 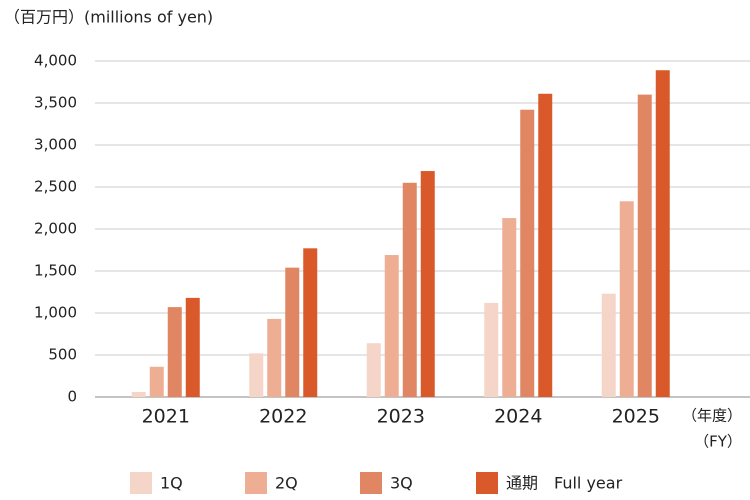 What do you see at coordinates (108, 17) in the screenshot?
I see `chart-title: （百万円）(millions of yen)` at bounding box center [108, 17].